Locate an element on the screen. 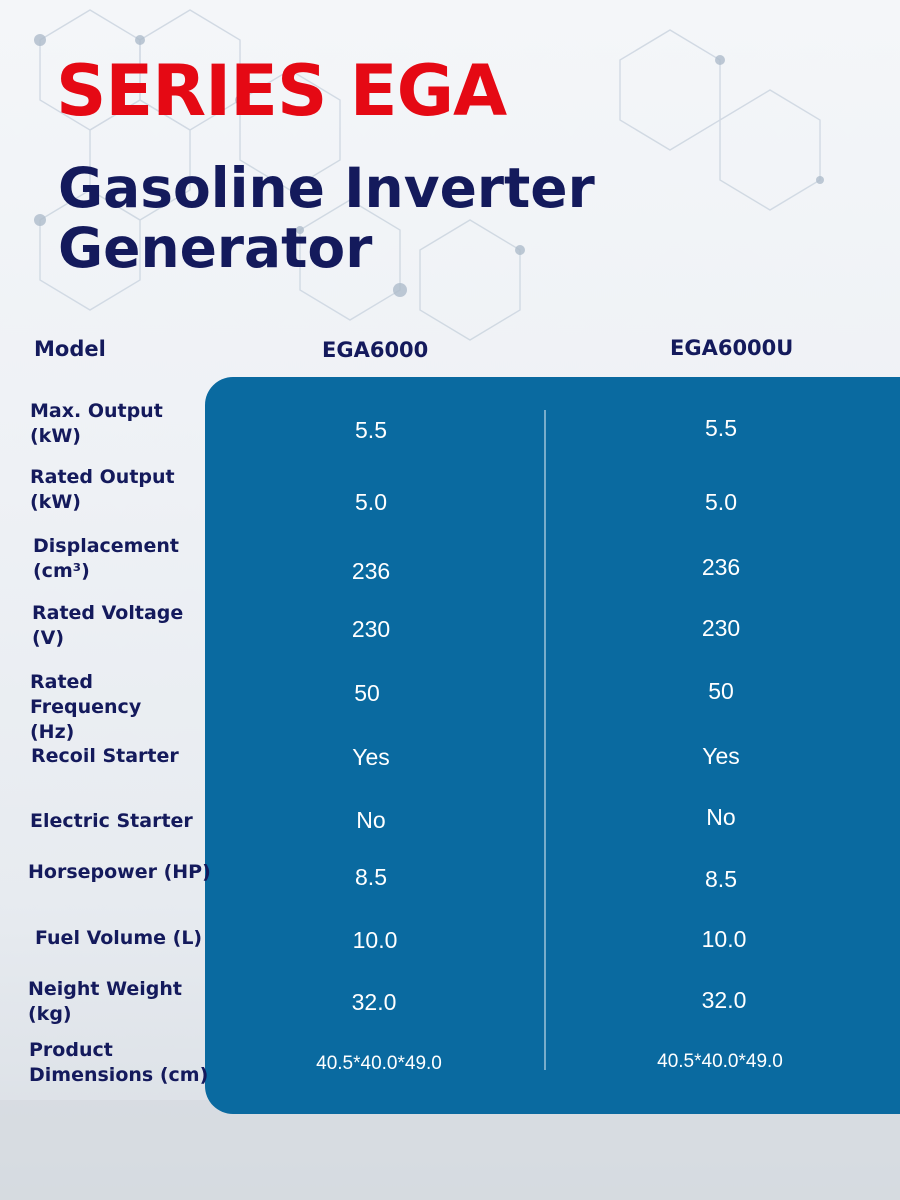 The height and width of the screenshot is (1200, 900). spec-value-ega6000u: 5.5 is located at coordinates (721, 428).